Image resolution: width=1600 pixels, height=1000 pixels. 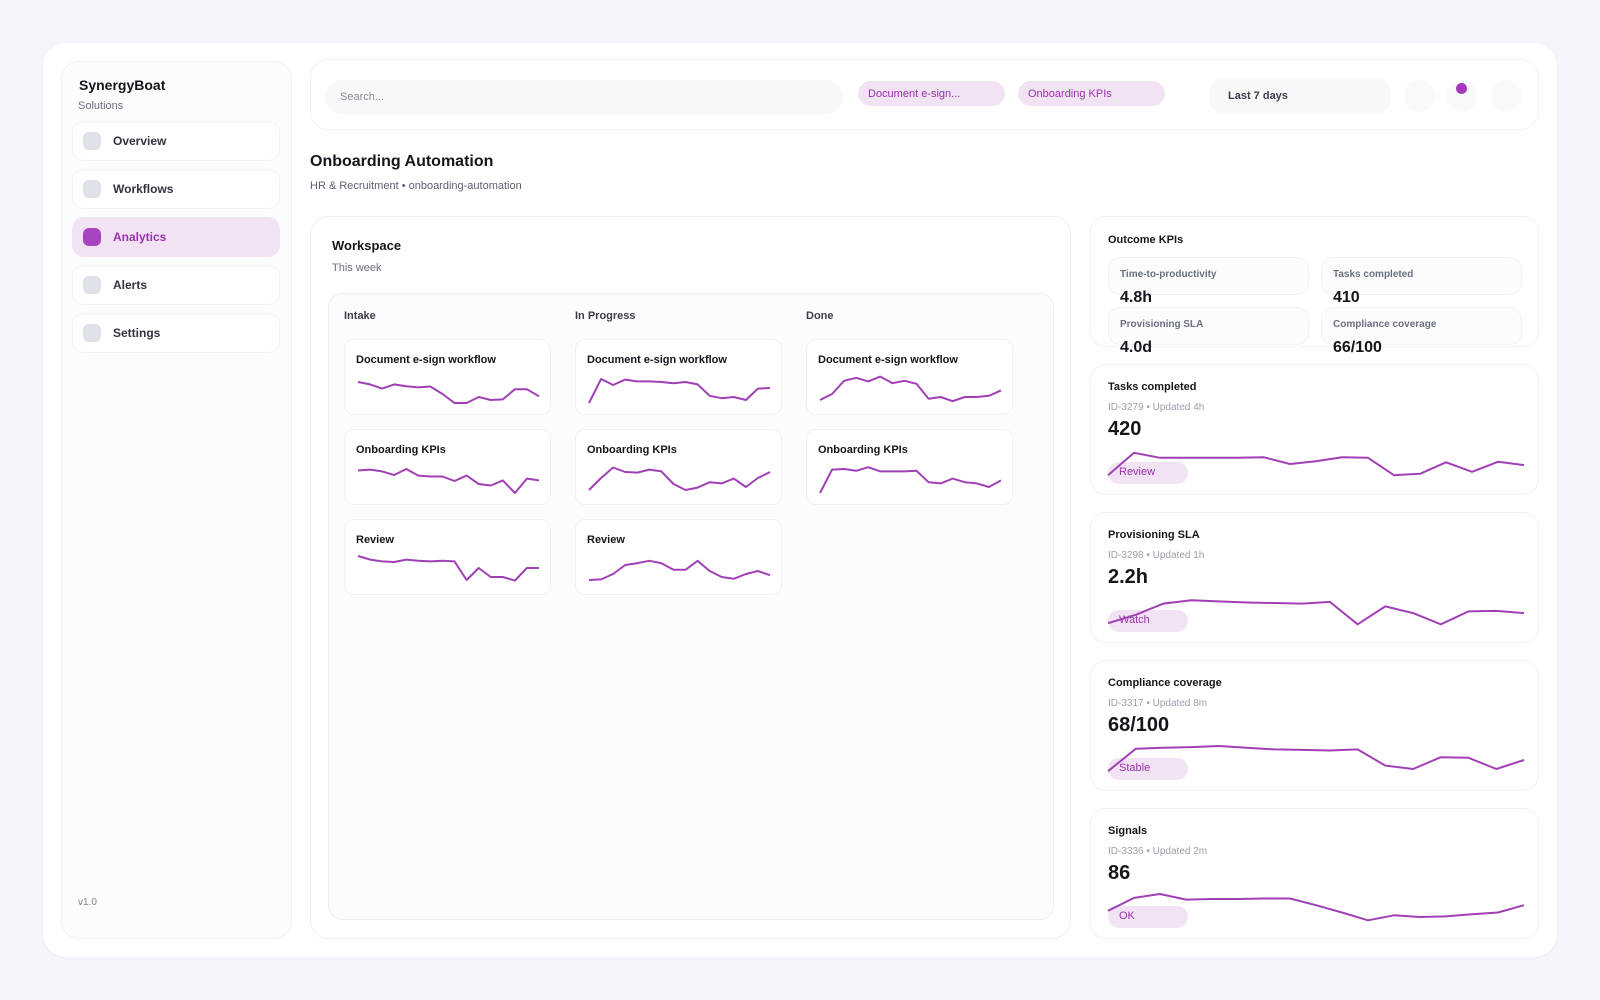 I want to click on sidebar-item-label: Settings, so click(x=137, y=333).